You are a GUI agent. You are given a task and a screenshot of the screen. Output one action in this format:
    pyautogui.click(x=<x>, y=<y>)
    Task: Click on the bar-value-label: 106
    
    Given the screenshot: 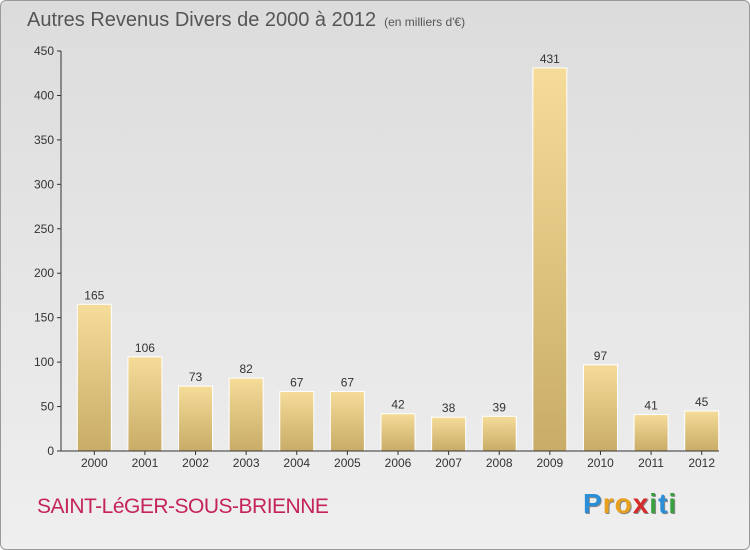 What is the action you would take?
    pyautogui.click(x=145, y=348)
    